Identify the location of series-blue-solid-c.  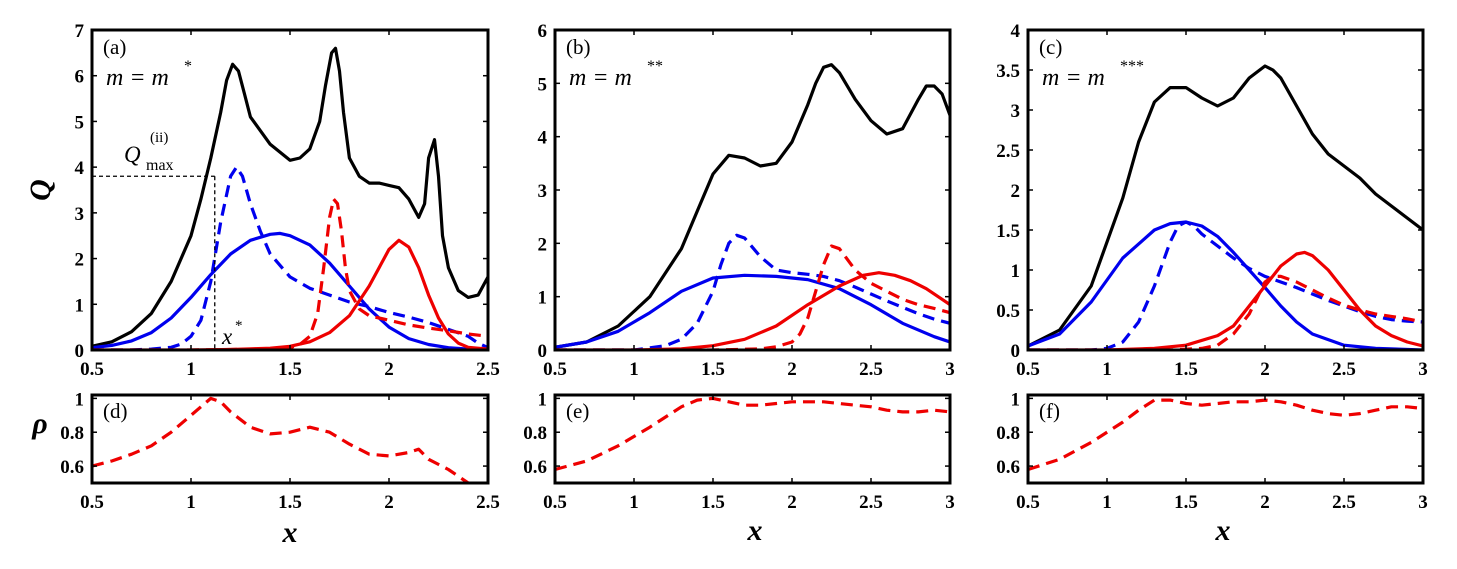
(1225, 285).